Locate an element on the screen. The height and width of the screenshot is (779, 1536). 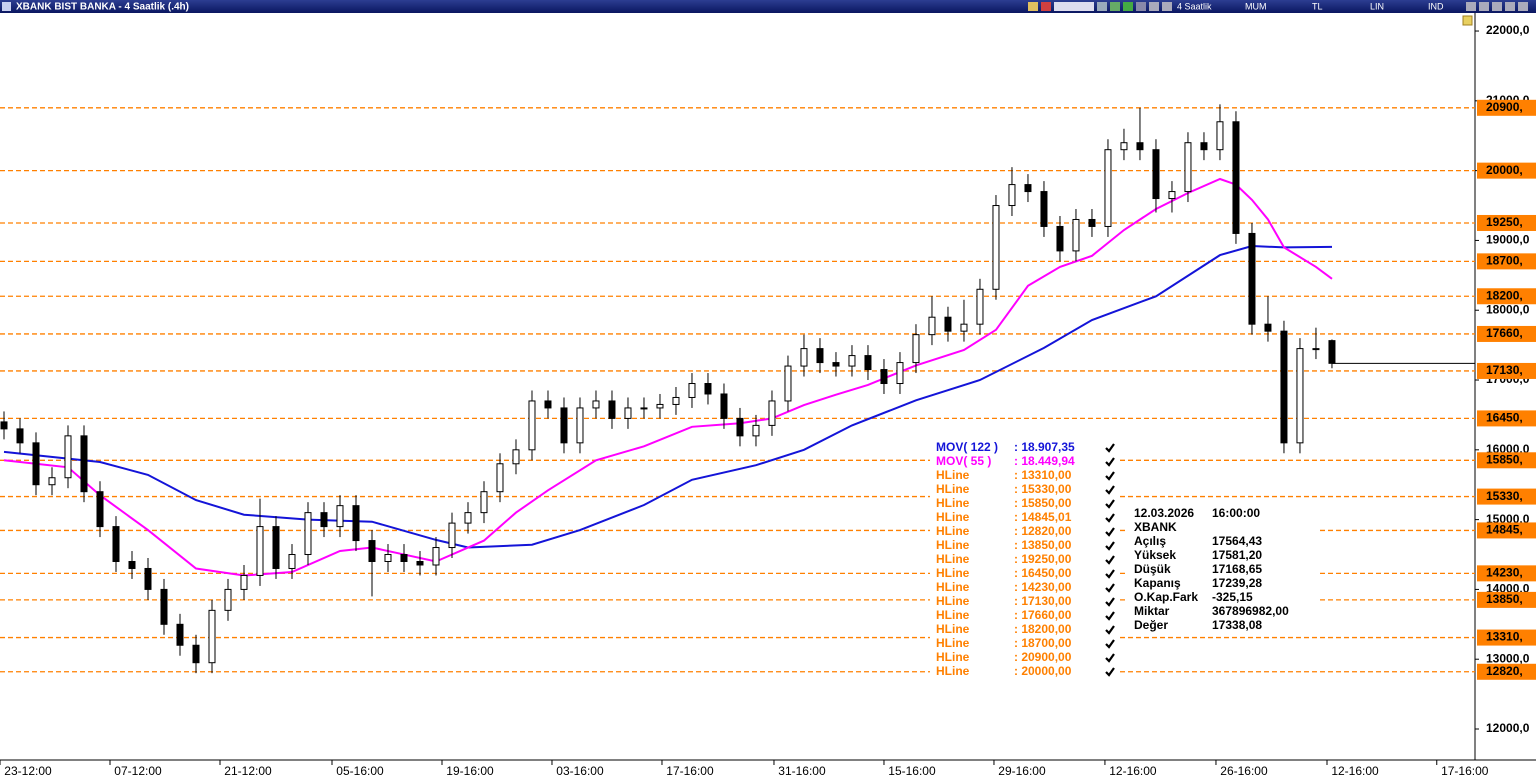
h-line-axis-label: 12820, is located at coordinates (1504, 671).